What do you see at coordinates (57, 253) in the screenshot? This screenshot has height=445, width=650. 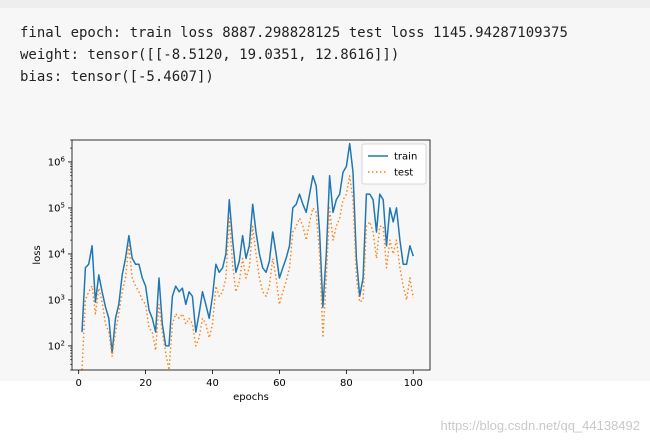 I see `y-tick-label: 10⁴` at bounding box center [57, 253].